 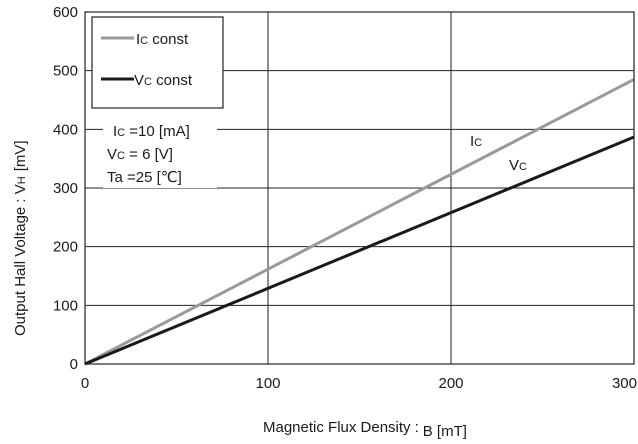 I want to click on x-tick-label: 300, so click(x=624, y=383).